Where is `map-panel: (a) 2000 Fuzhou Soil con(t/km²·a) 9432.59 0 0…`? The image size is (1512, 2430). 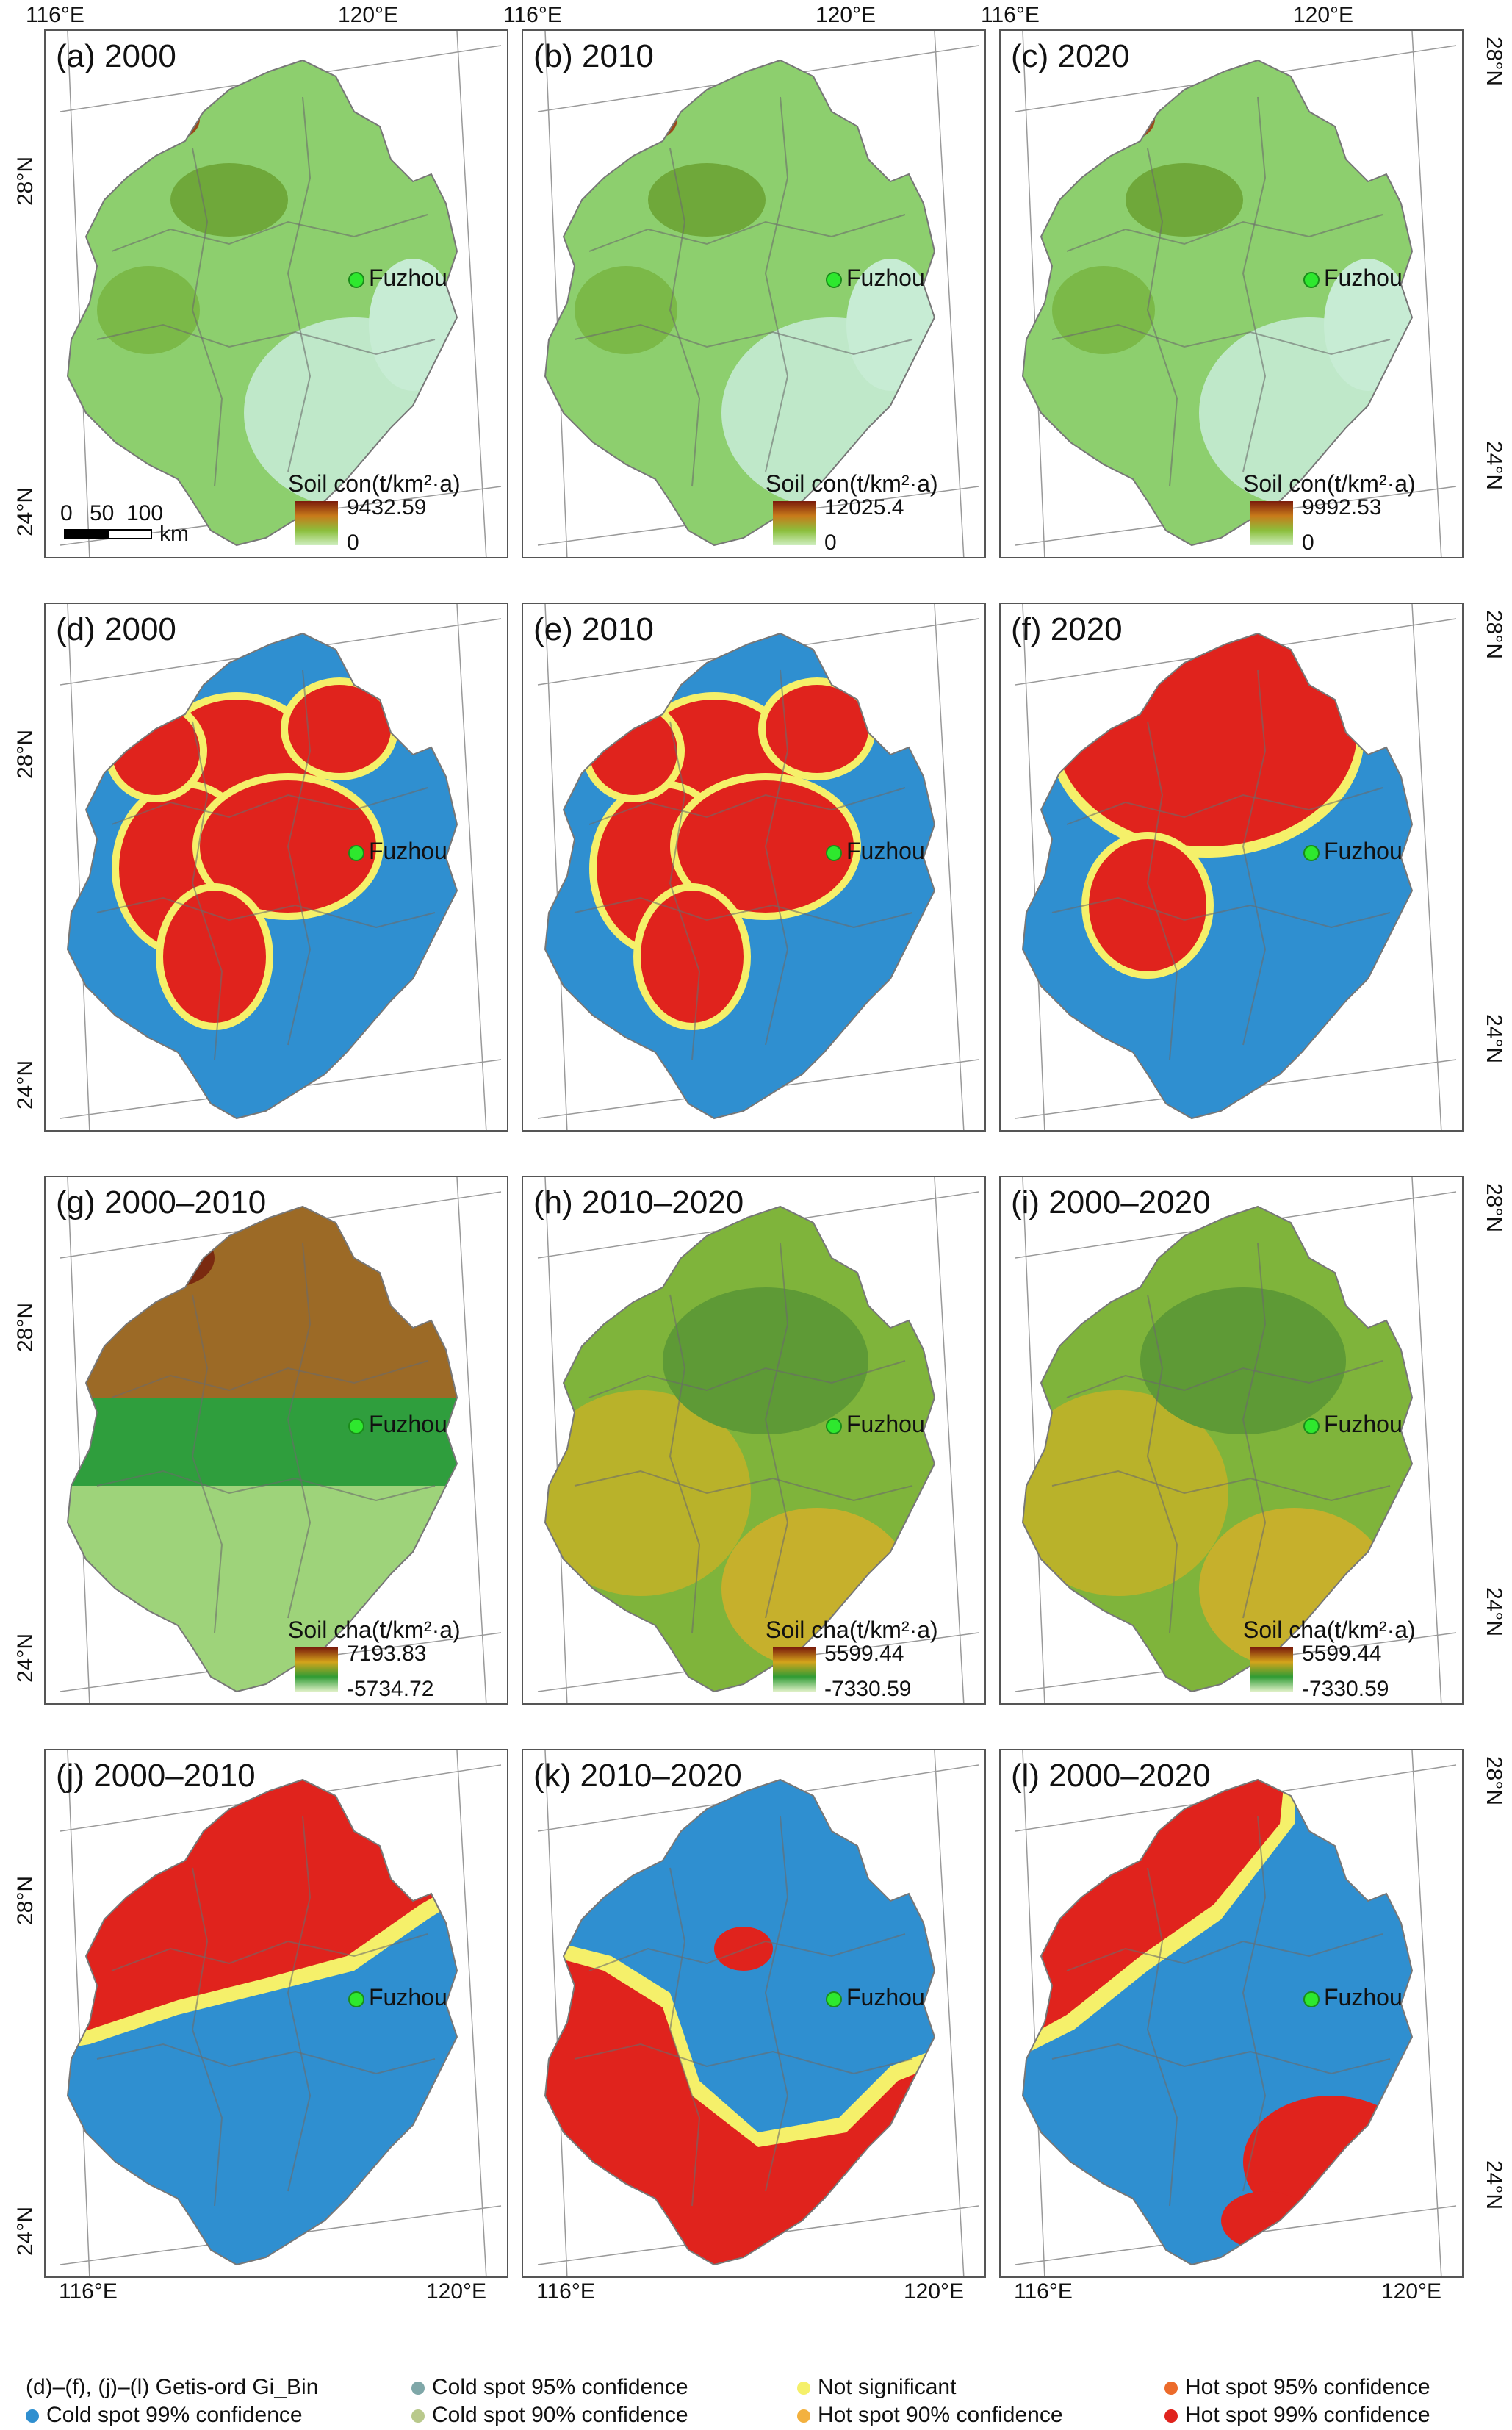 map-panel: (a) 2000 Fuzhou Soil con(t/km²·a) 9432.59 0 0… is located at coordinates (276, 293).